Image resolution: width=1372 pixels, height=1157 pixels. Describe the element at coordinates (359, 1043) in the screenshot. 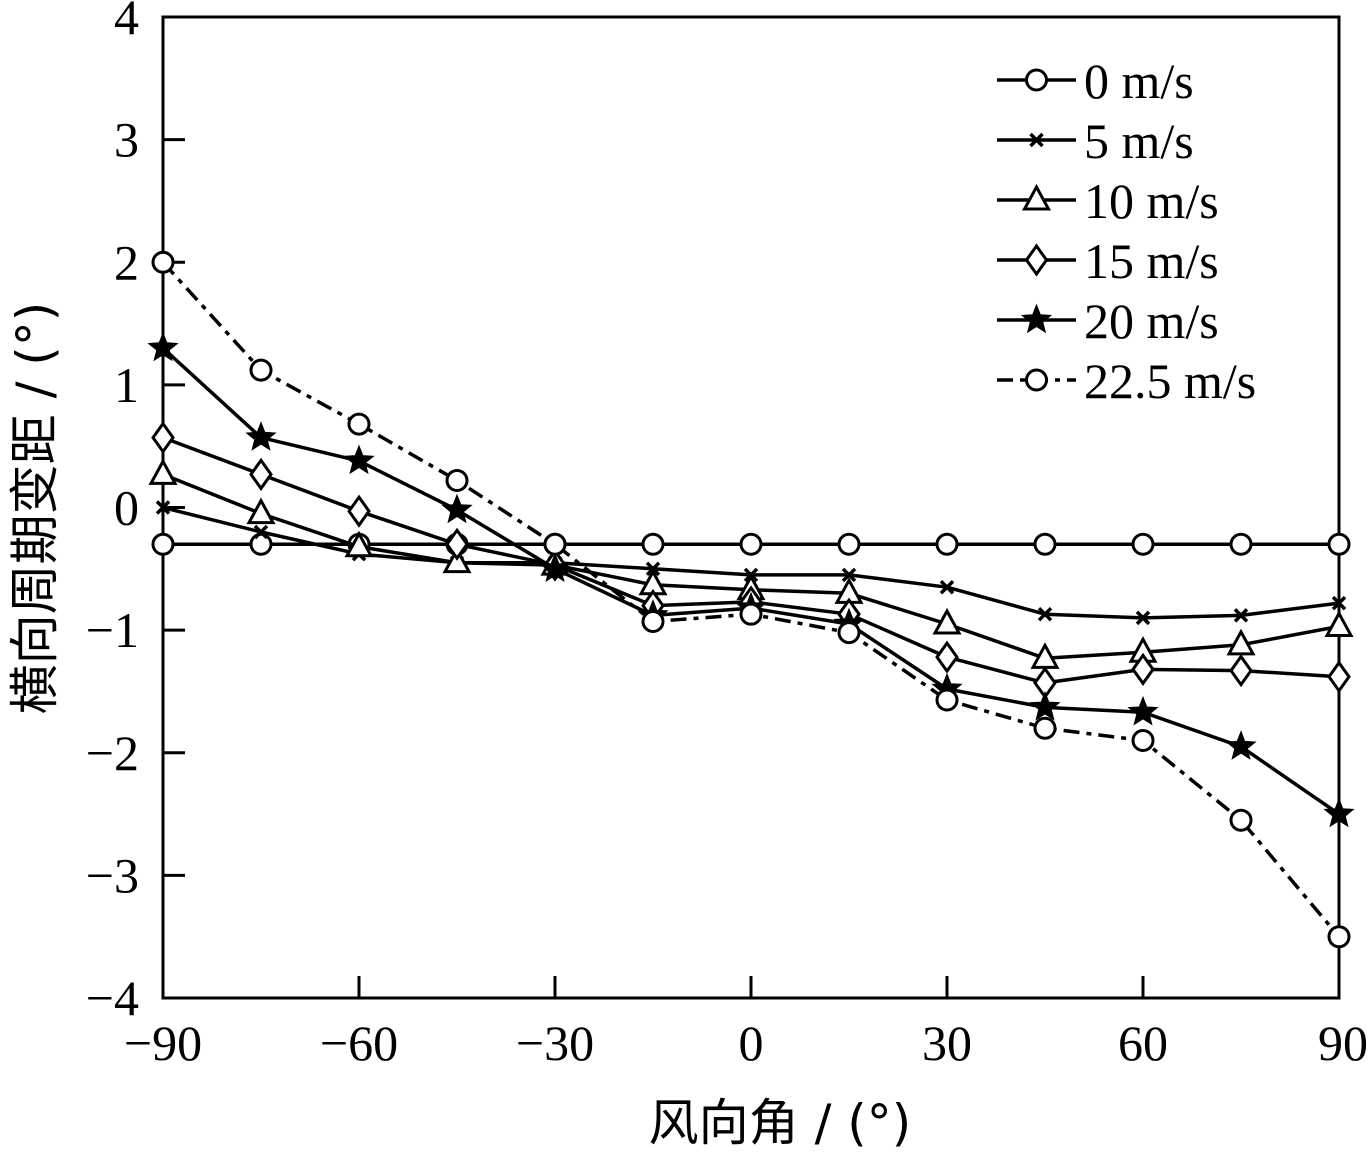

I see `x-tick-label: −60` at that location.